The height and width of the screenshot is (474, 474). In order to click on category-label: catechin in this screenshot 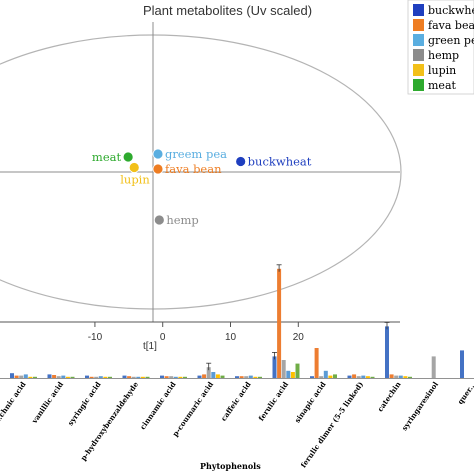, I will do `click(389, 396)`.